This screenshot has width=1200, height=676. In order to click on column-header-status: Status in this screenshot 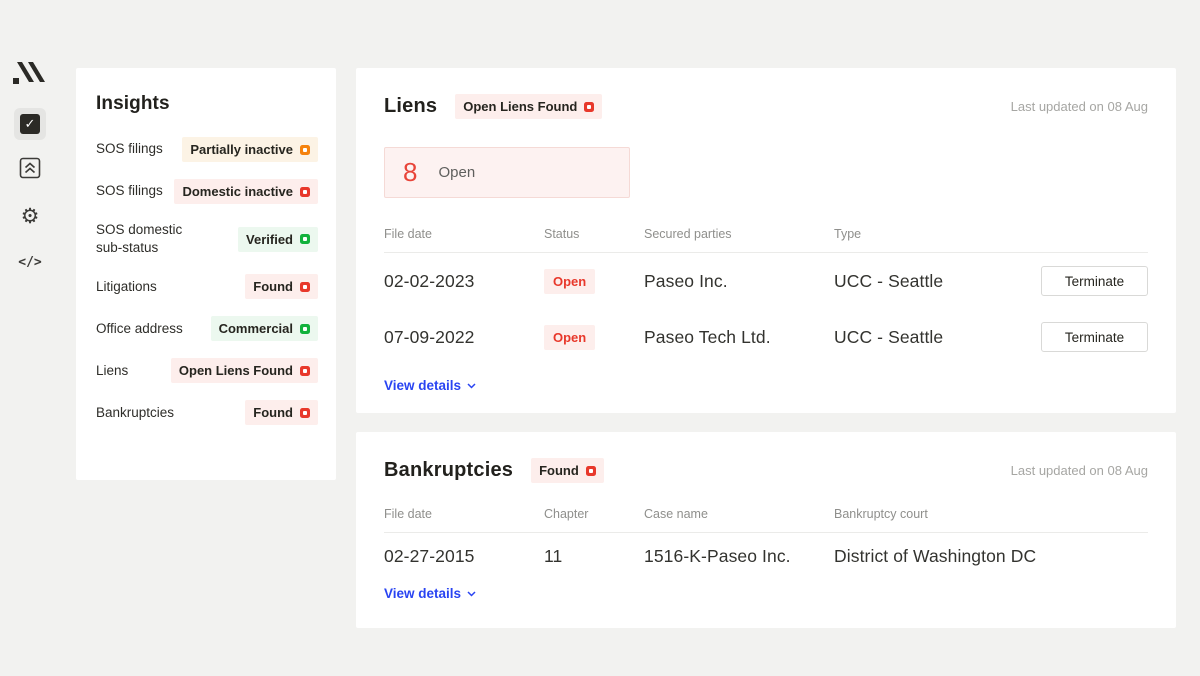, I will do `click(562, 234)`.